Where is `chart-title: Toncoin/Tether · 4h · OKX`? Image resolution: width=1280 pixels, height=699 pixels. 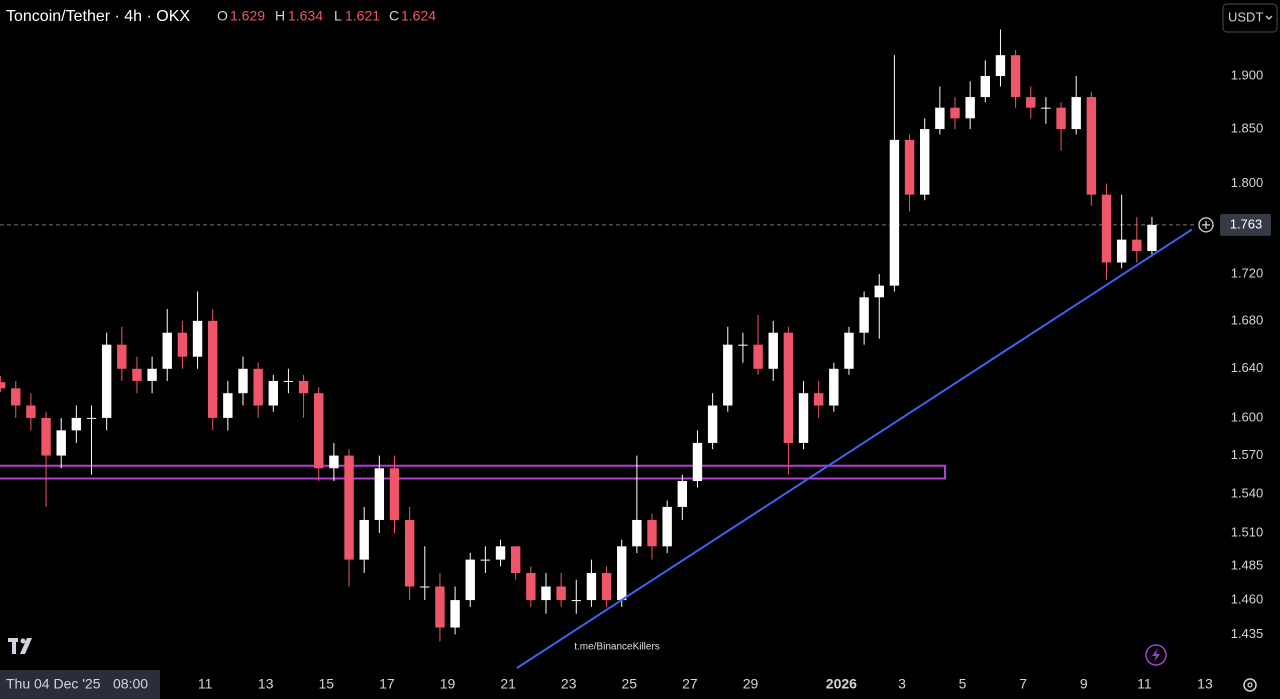
chart-title: Toncoin/Tether · 4h · OKX is located at coordinates (98, 16).